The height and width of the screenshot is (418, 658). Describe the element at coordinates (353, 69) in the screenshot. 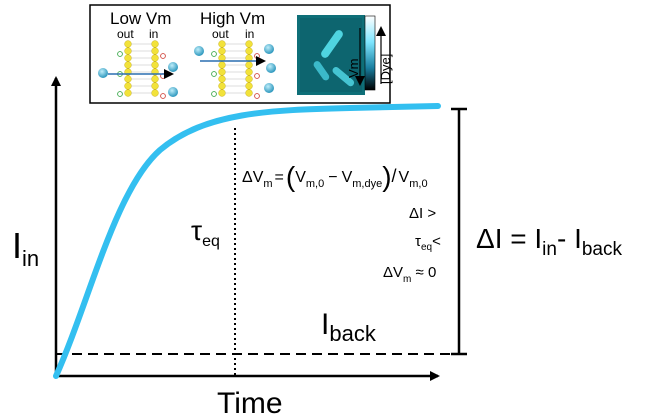

I see `vm-scale-label: Vm` at that location.